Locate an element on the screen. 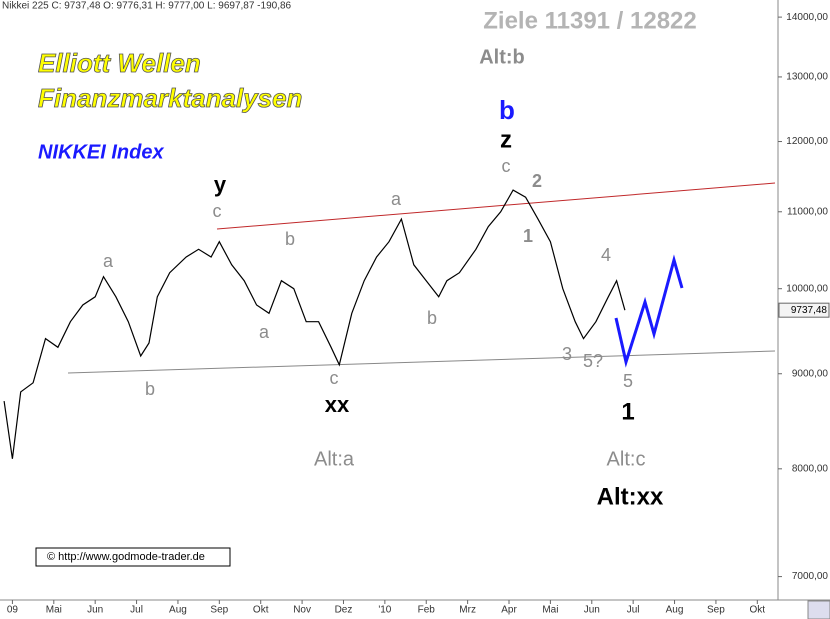  y-tick-label: 14000,00 is located at coordinates (807, 17).